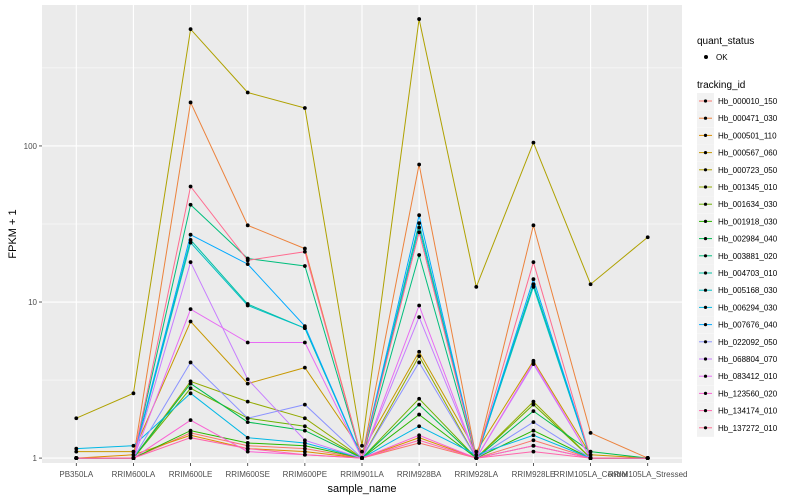 Image resolution: width=800 pixels, height=500 pixels. I want to click on y-tick-label: 10, so click(32, 302).